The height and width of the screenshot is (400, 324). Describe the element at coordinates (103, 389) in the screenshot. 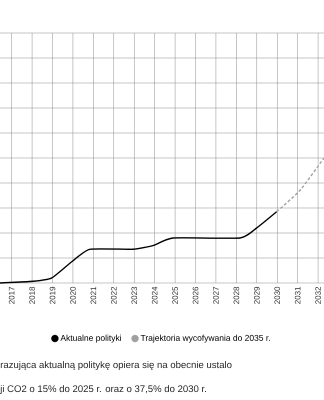

I see `text: ji CO2 o 15% do 2025 r. oraz o 37,5% do 2030 r.` at that location.